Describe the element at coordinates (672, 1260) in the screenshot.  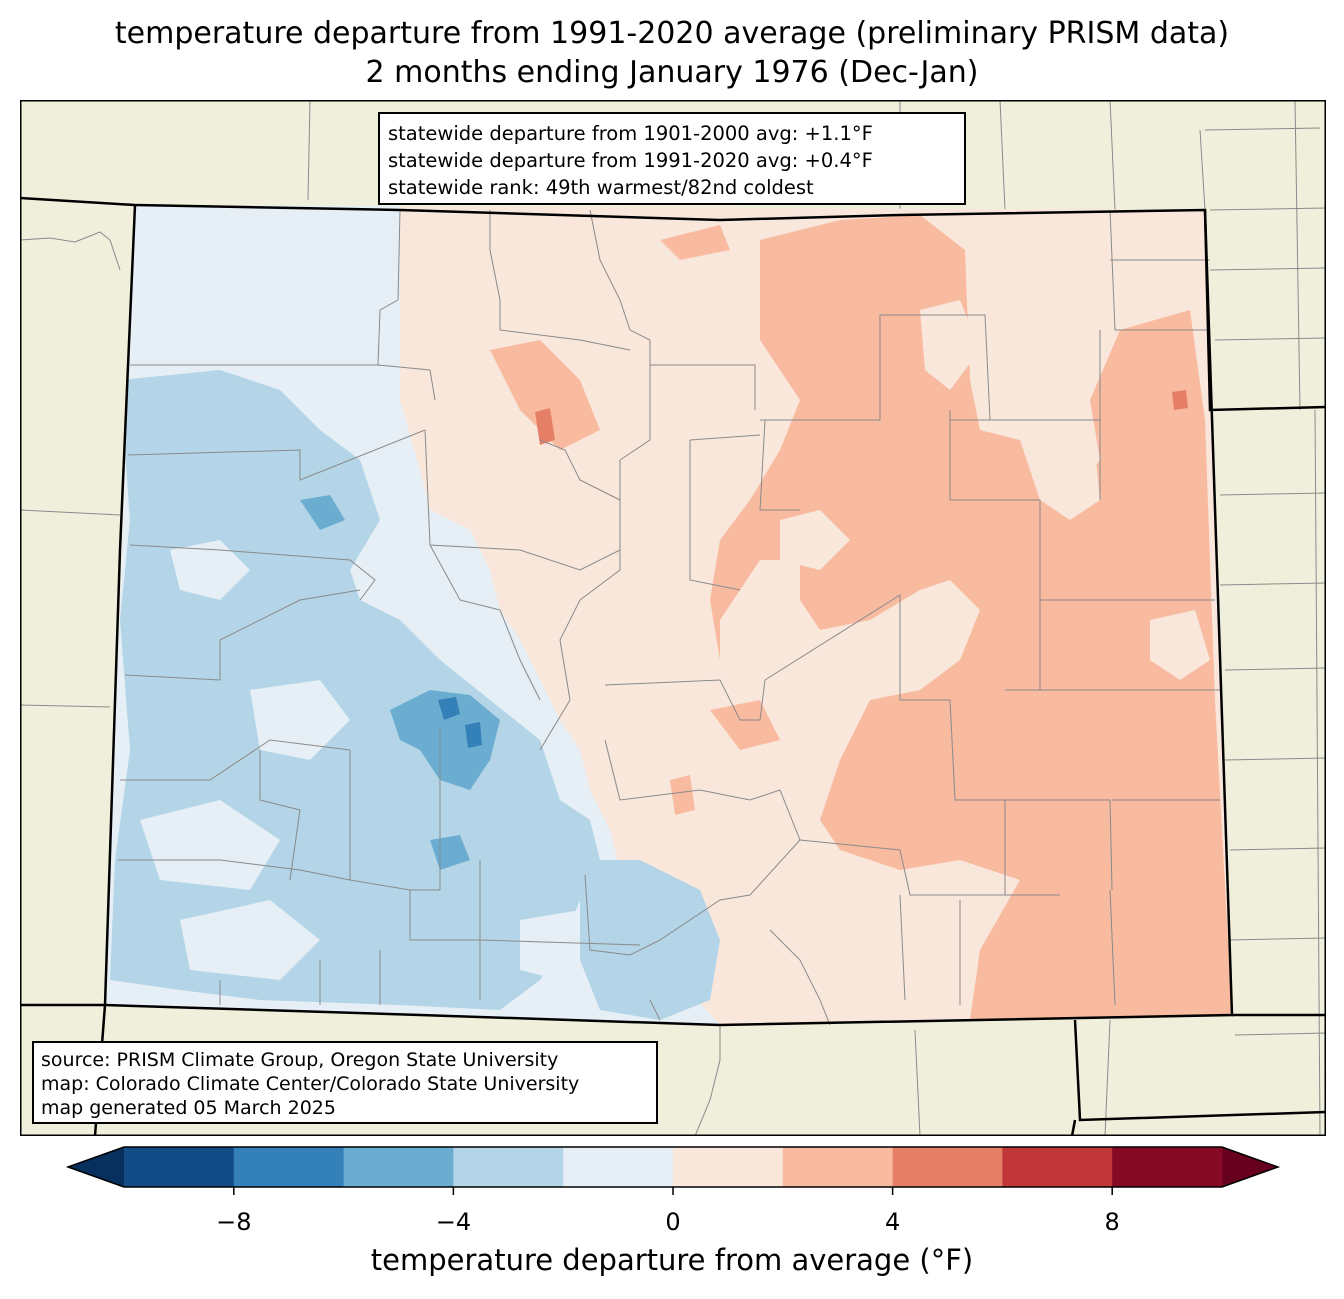
I see `colorbar-label: temperature departure from average (°F)` at that location.